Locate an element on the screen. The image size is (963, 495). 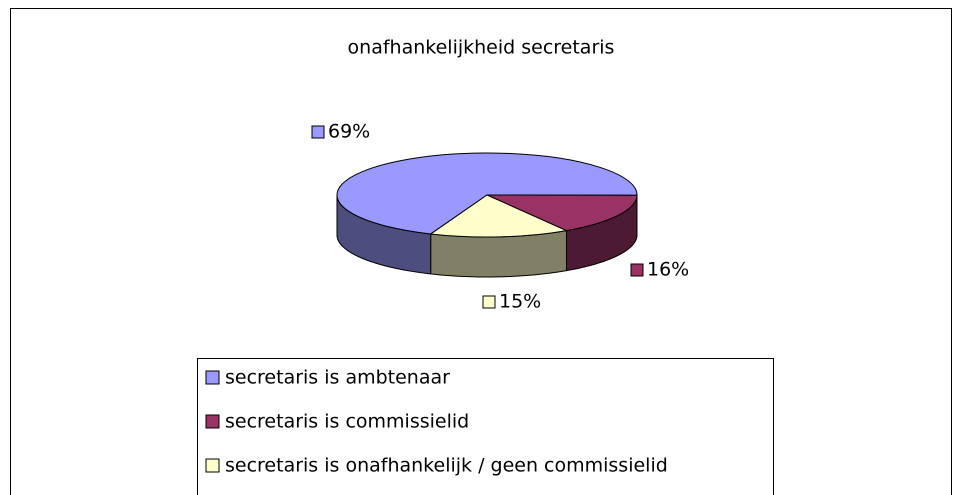
data-label: 16% is located at coordinates (668, 270).